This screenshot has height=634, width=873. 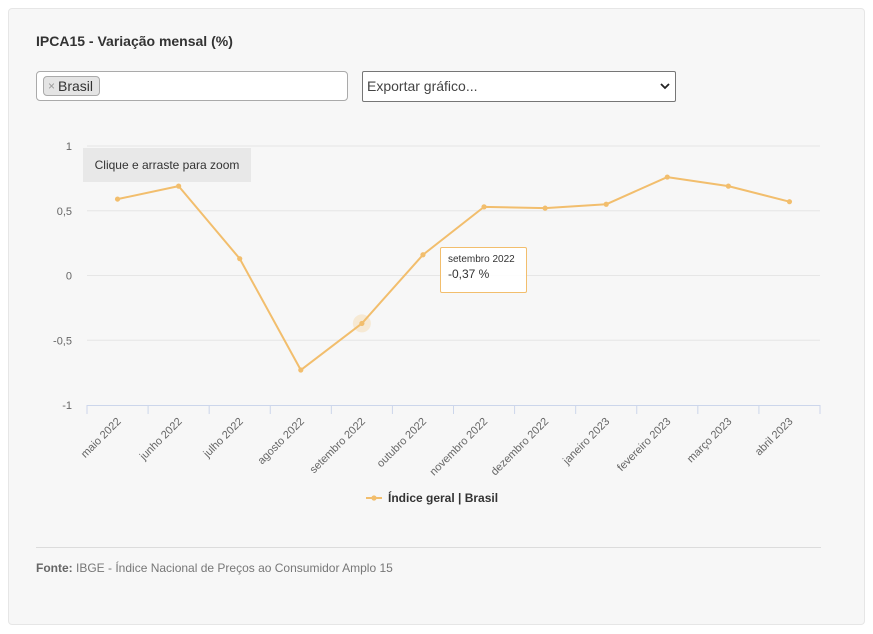 I want to click on x-tick-label: novembro 2022, so click(x=459, y=447).